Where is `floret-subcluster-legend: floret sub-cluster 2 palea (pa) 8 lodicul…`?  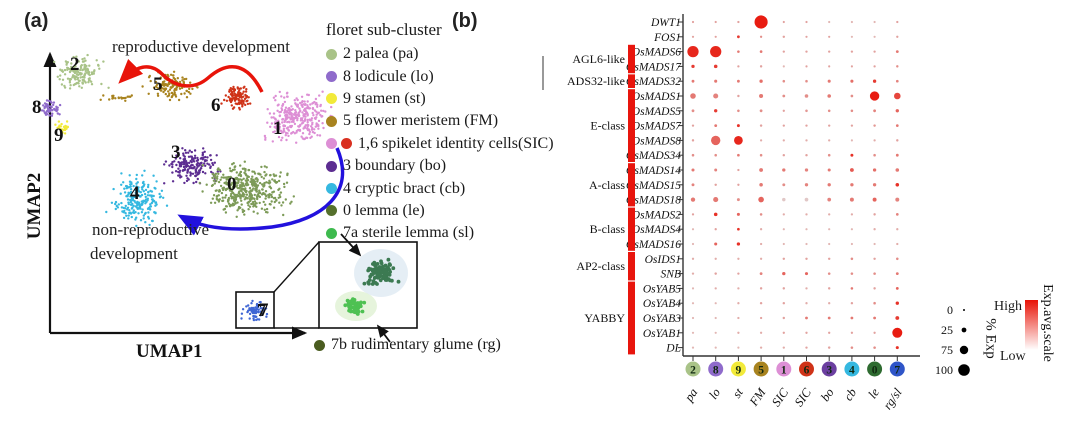
floret-subcluster-legend: floret sub-cluster 2 palea (pa) 8 lodicul… is located at coordinates (440, 132).